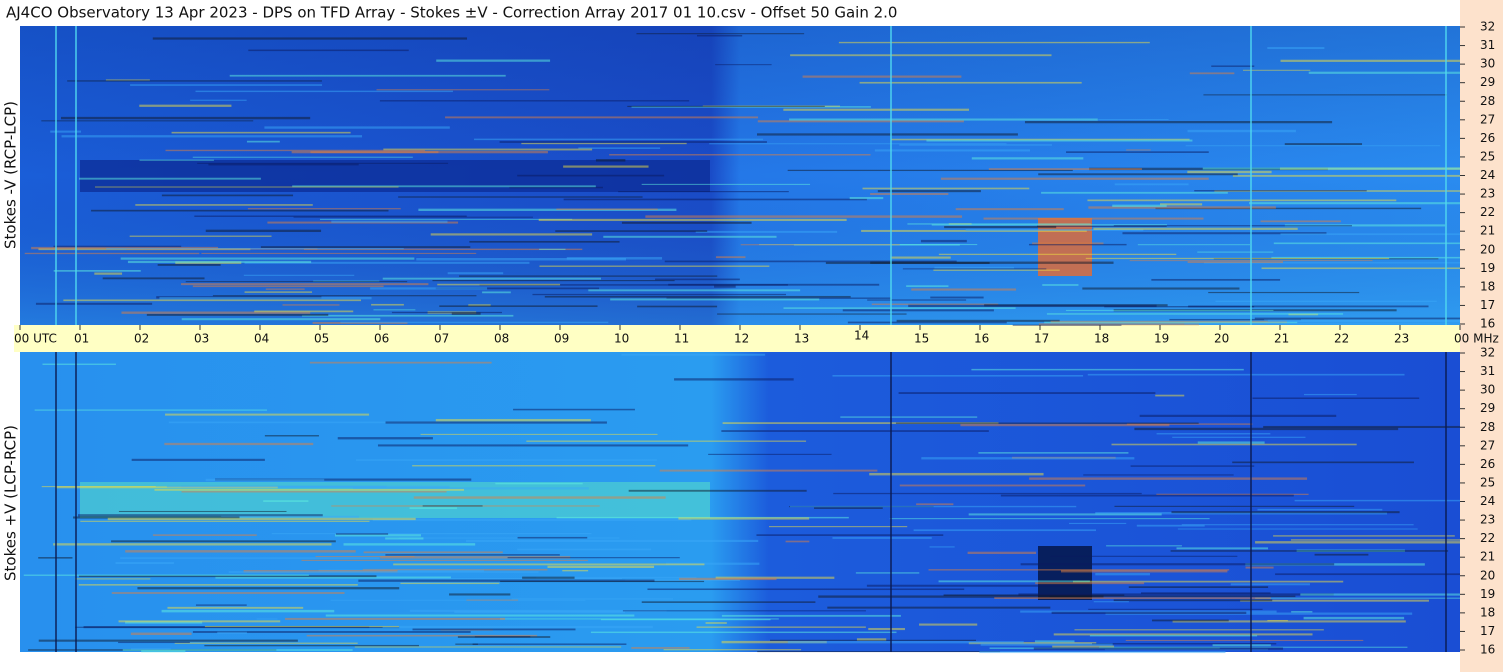  What do you see at coordinates (1487, 390) in the screenshot?
I see `freq-label: 30` at bounding box center [1487, 390].